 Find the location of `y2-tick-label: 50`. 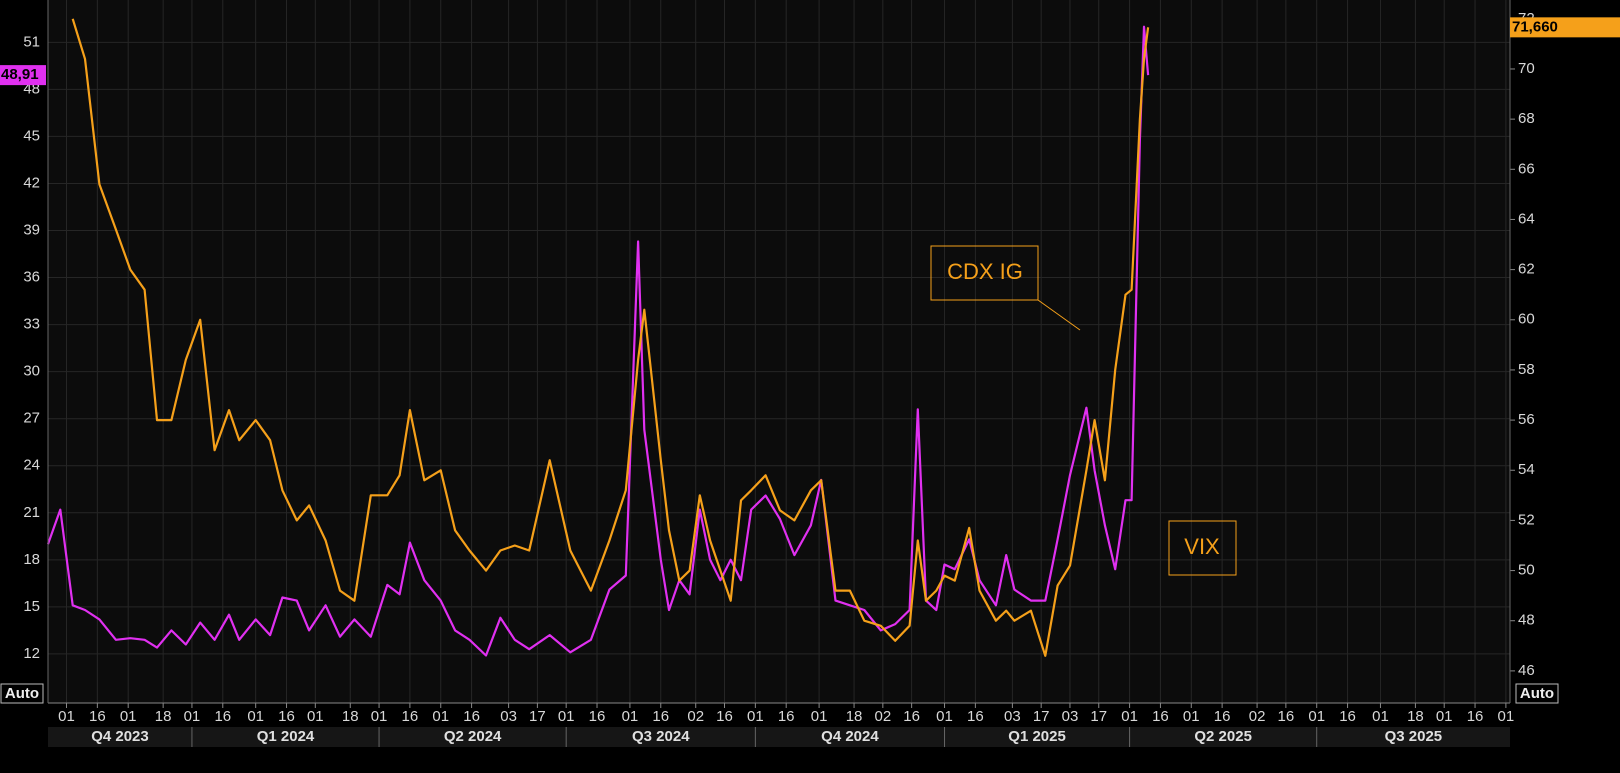

y2-tick-label: 50 is located at coordinates (1526, 570).